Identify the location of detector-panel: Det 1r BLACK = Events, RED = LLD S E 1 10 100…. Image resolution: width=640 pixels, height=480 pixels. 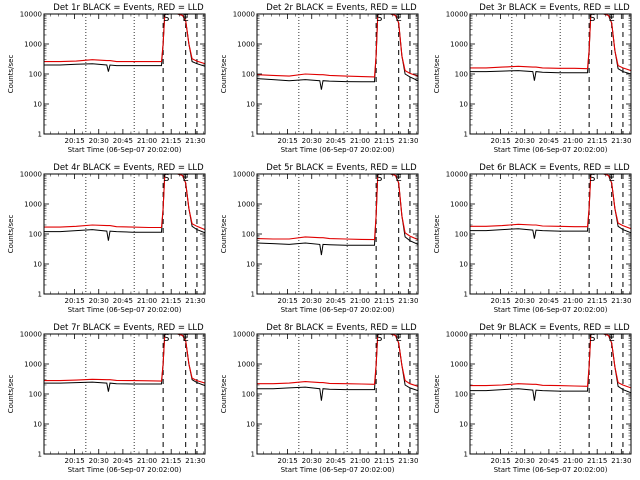
(106, 80).